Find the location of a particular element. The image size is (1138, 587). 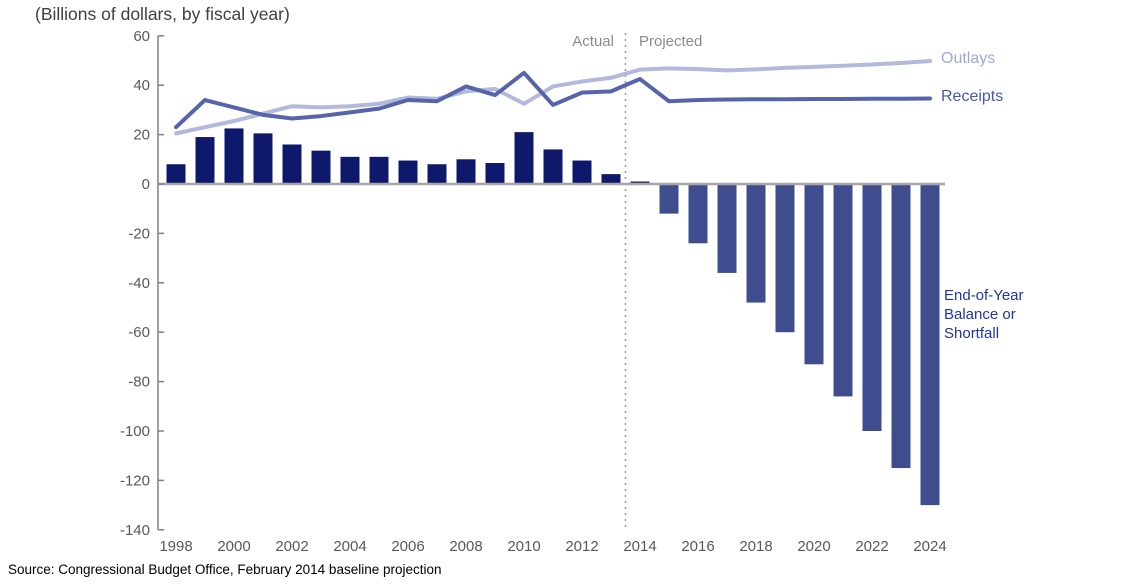

balance-bar-2016 is located at coordinates (698, 214).